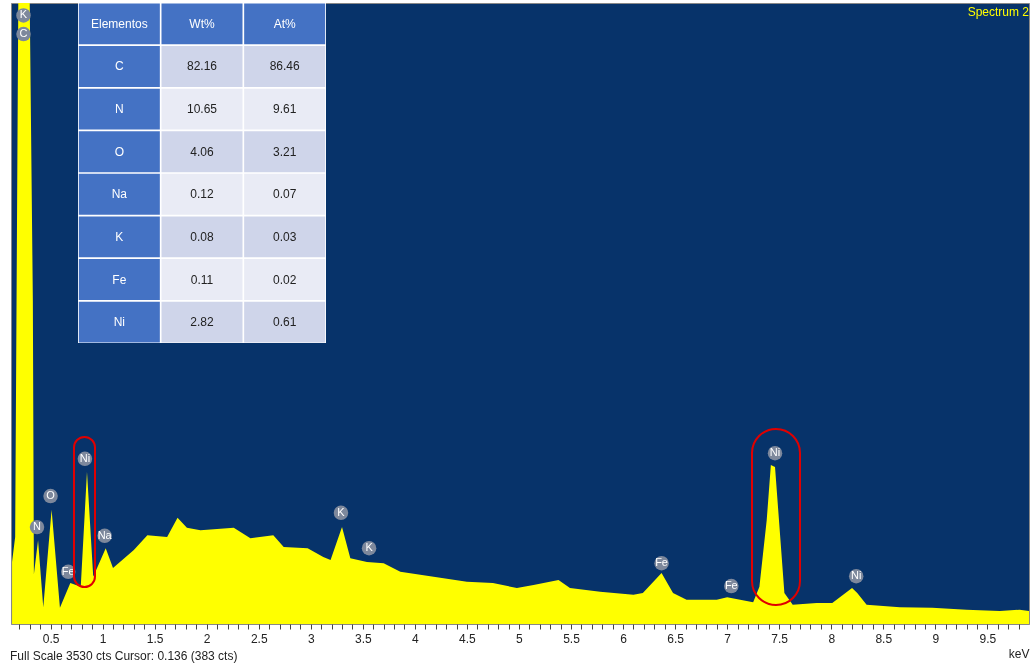 Image resolution: width=1031 pixels, height=667 pixels. Describe the element at coordinates (202, 322) in the screenshot. I see `data-label: 2.82` at that location.